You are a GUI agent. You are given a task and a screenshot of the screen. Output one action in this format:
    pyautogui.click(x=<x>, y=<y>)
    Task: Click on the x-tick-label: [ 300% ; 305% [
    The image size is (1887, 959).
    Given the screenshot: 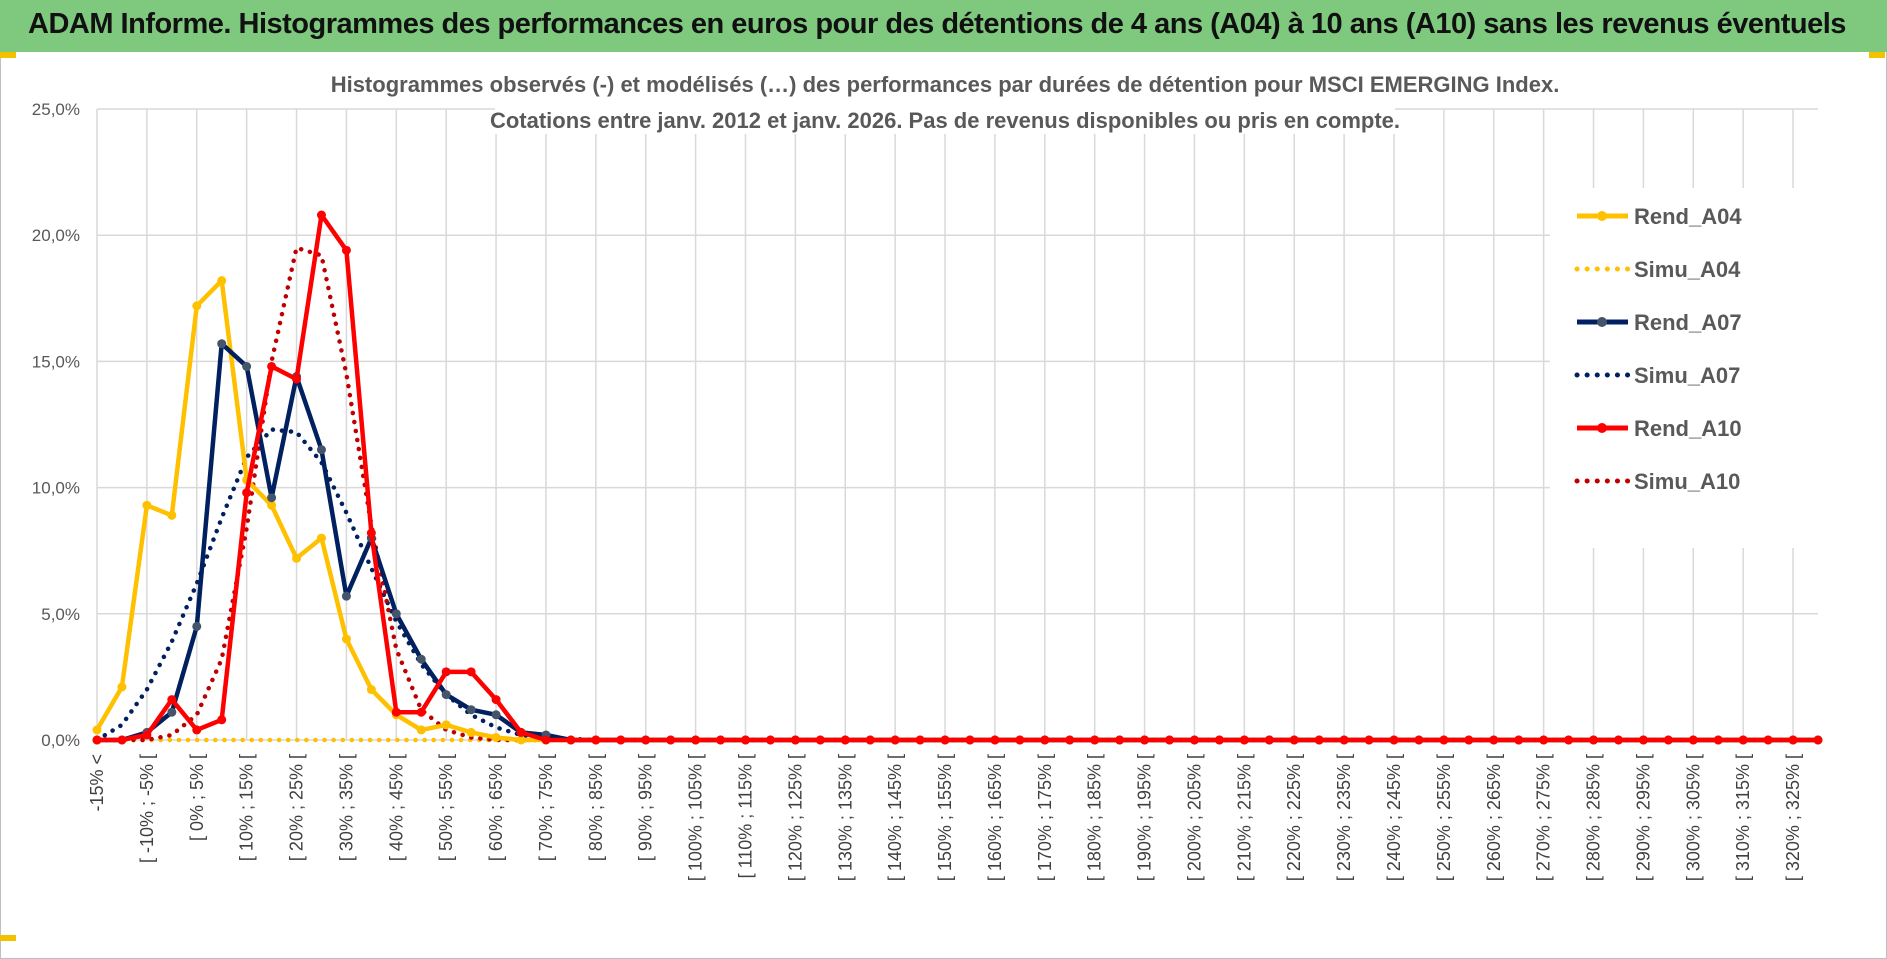 What is the action you would take?
    pyautogui.click(x=1693, y=817)
    